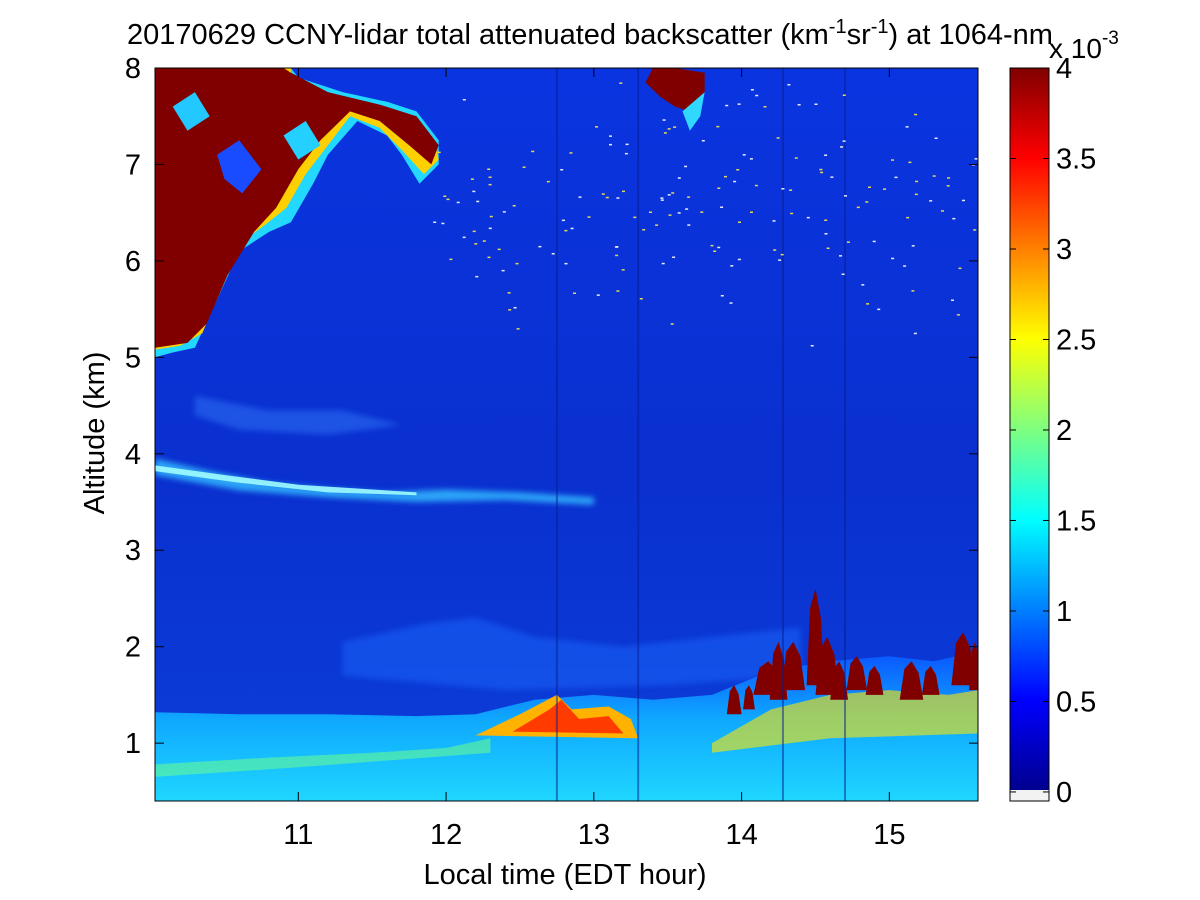  What do you see at coordinates (1076, 159) in the screenshot?
I see `colorbar-tick-label: 3.5` at bounding box center [1076, 159].